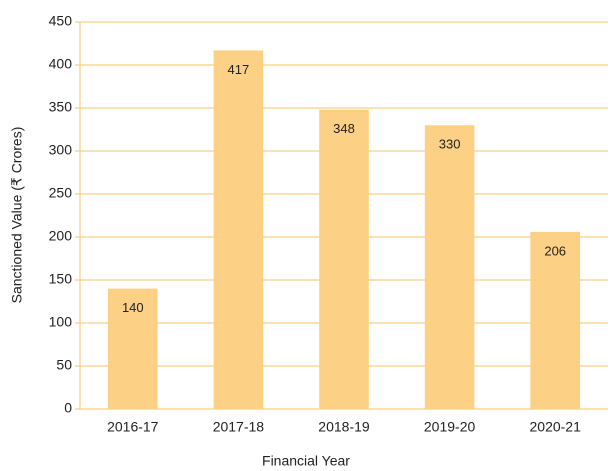 The image size is (610, 471). I want to click on y-tick-label: 400, so click(61, 64).